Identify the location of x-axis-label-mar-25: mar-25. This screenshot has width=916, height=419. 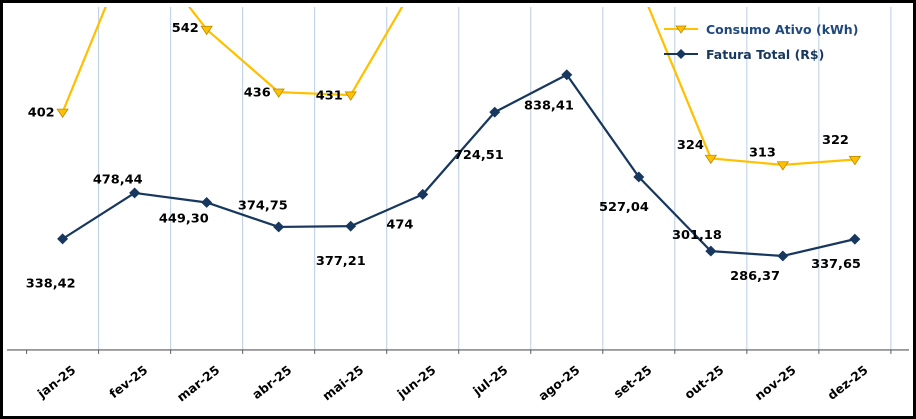
(198, 383).